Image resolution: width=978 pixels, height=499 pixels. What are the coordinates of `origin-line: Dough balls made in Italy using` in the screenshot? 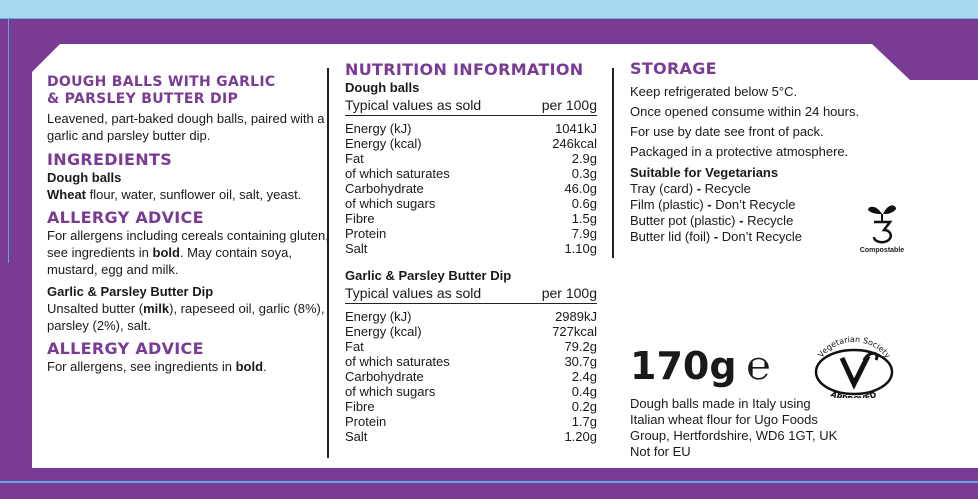 It's located at (720, 403).